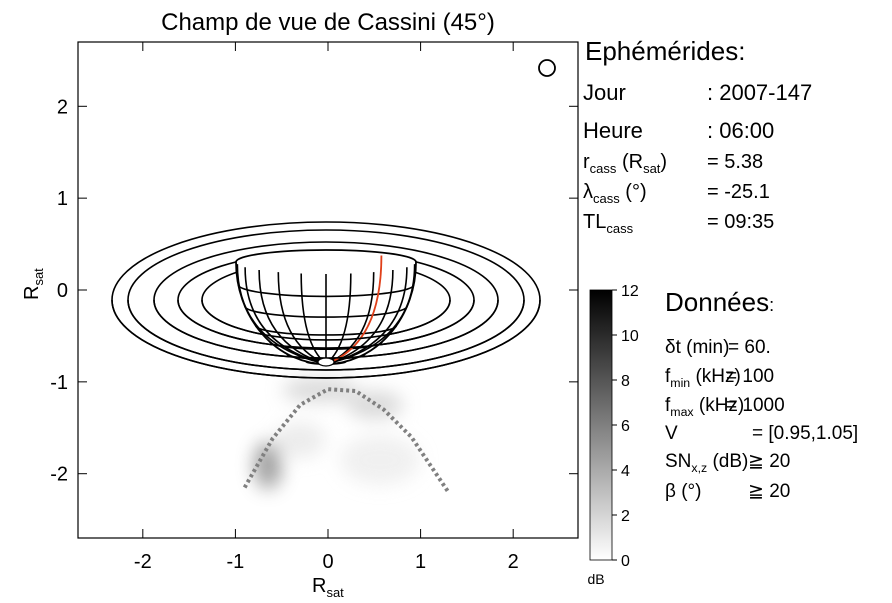 The width and height of the screenshot is (892, 603). I want to click on row-value: = 5.38, so click(735, 162).